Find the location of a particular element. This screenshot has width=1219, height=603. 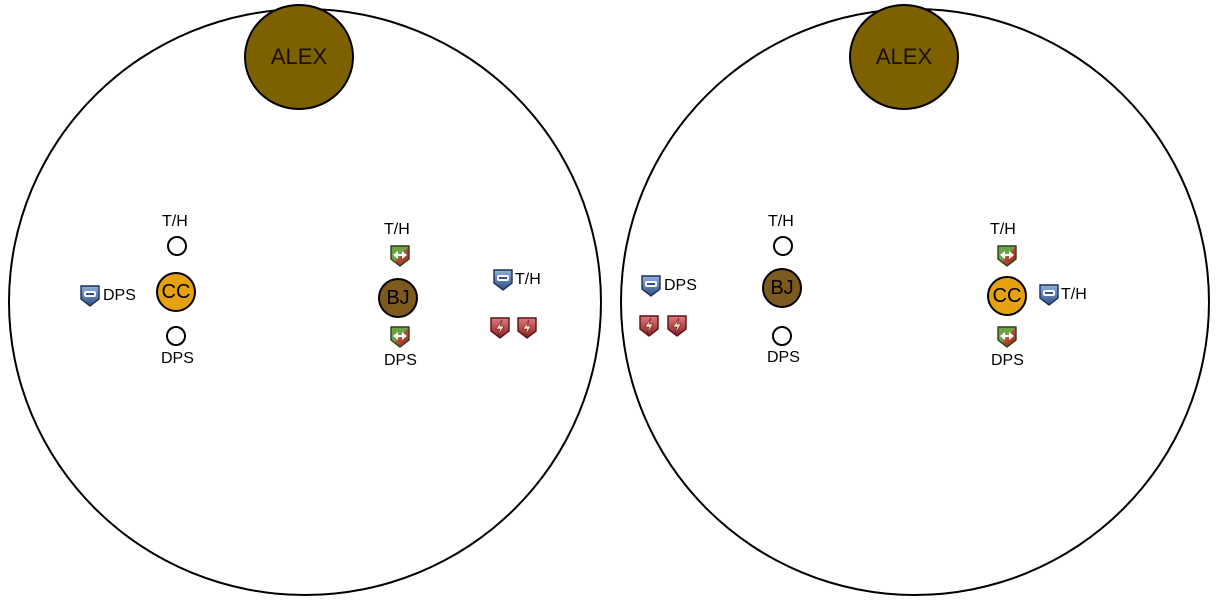

boss-alex-right: ALEX is located at coordinates (904, 57).